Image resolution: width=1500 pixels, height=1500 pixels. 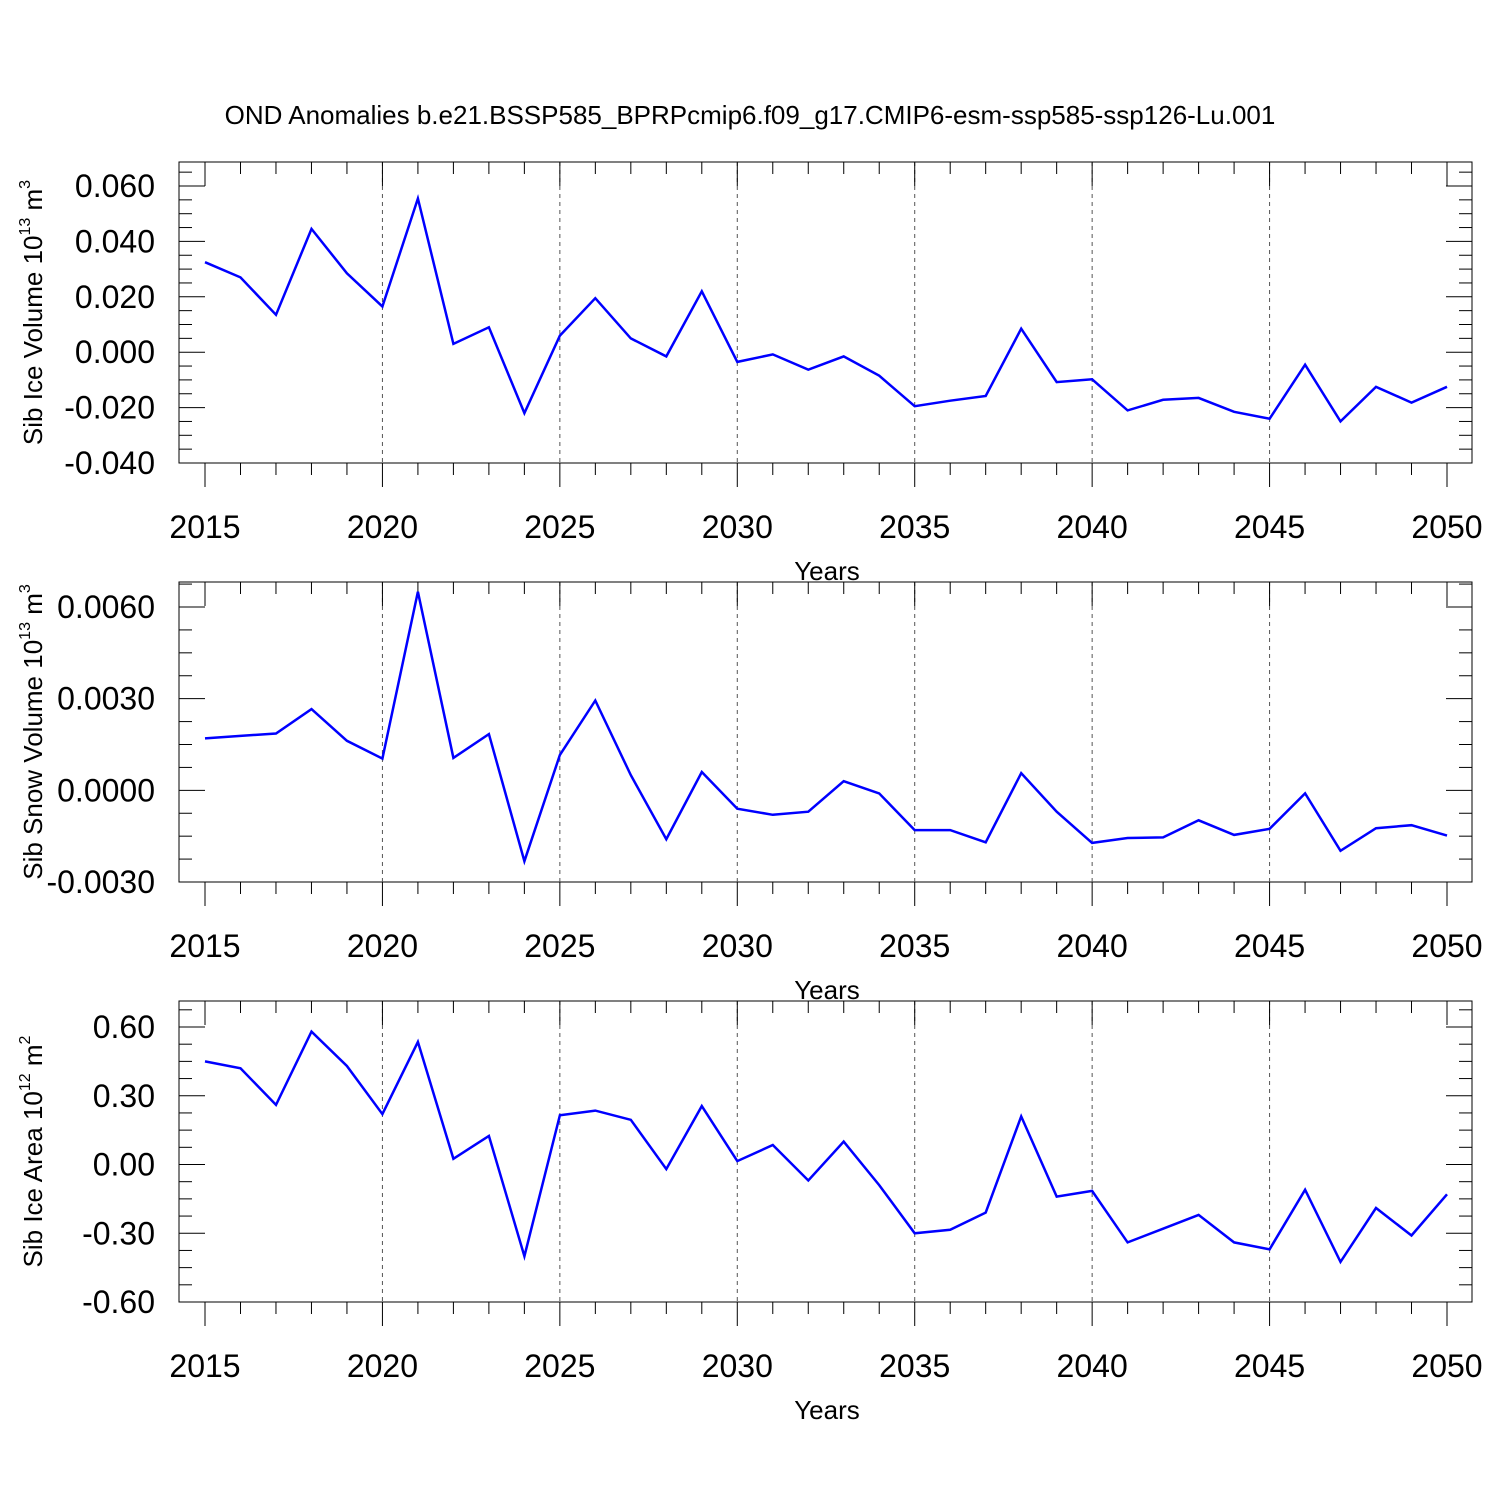 I want to click on y-tick-label: -0.30, so click(x=118, y=1233).